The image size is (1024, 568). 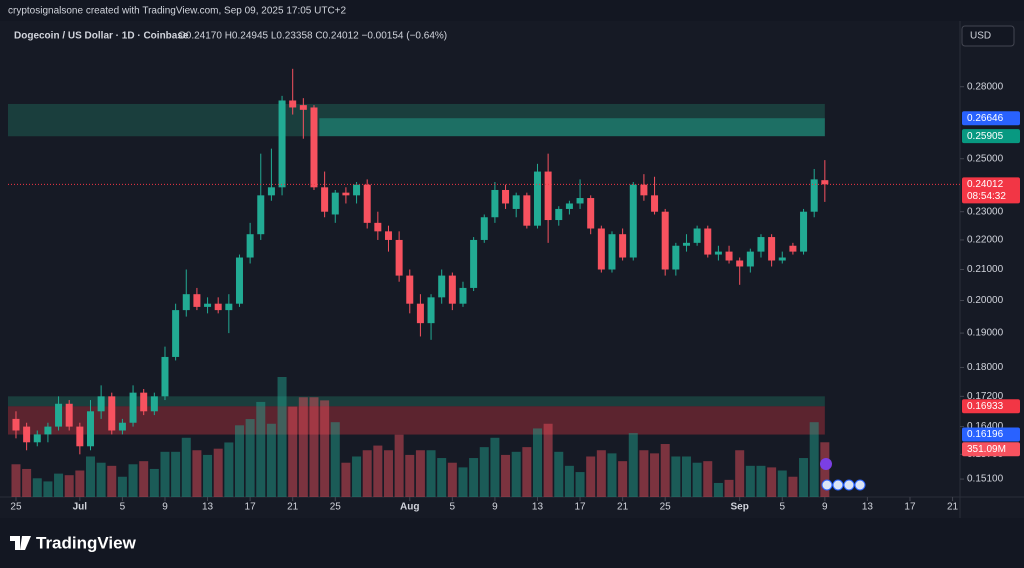 I want to click on volume-label-box, so click(x=991, y=449).